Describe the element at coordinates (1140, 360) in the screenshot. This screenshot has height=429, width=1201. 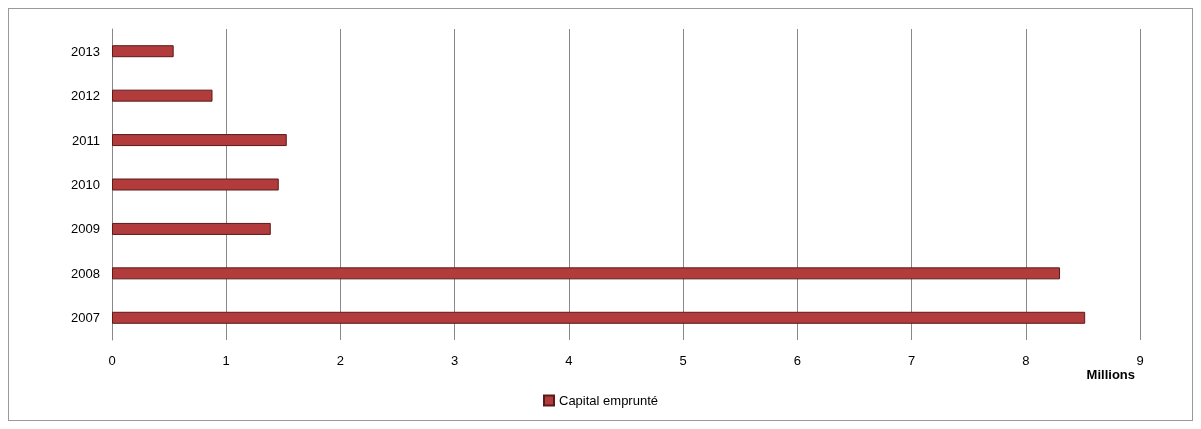
I see `x-tick-label: 9` at that location.